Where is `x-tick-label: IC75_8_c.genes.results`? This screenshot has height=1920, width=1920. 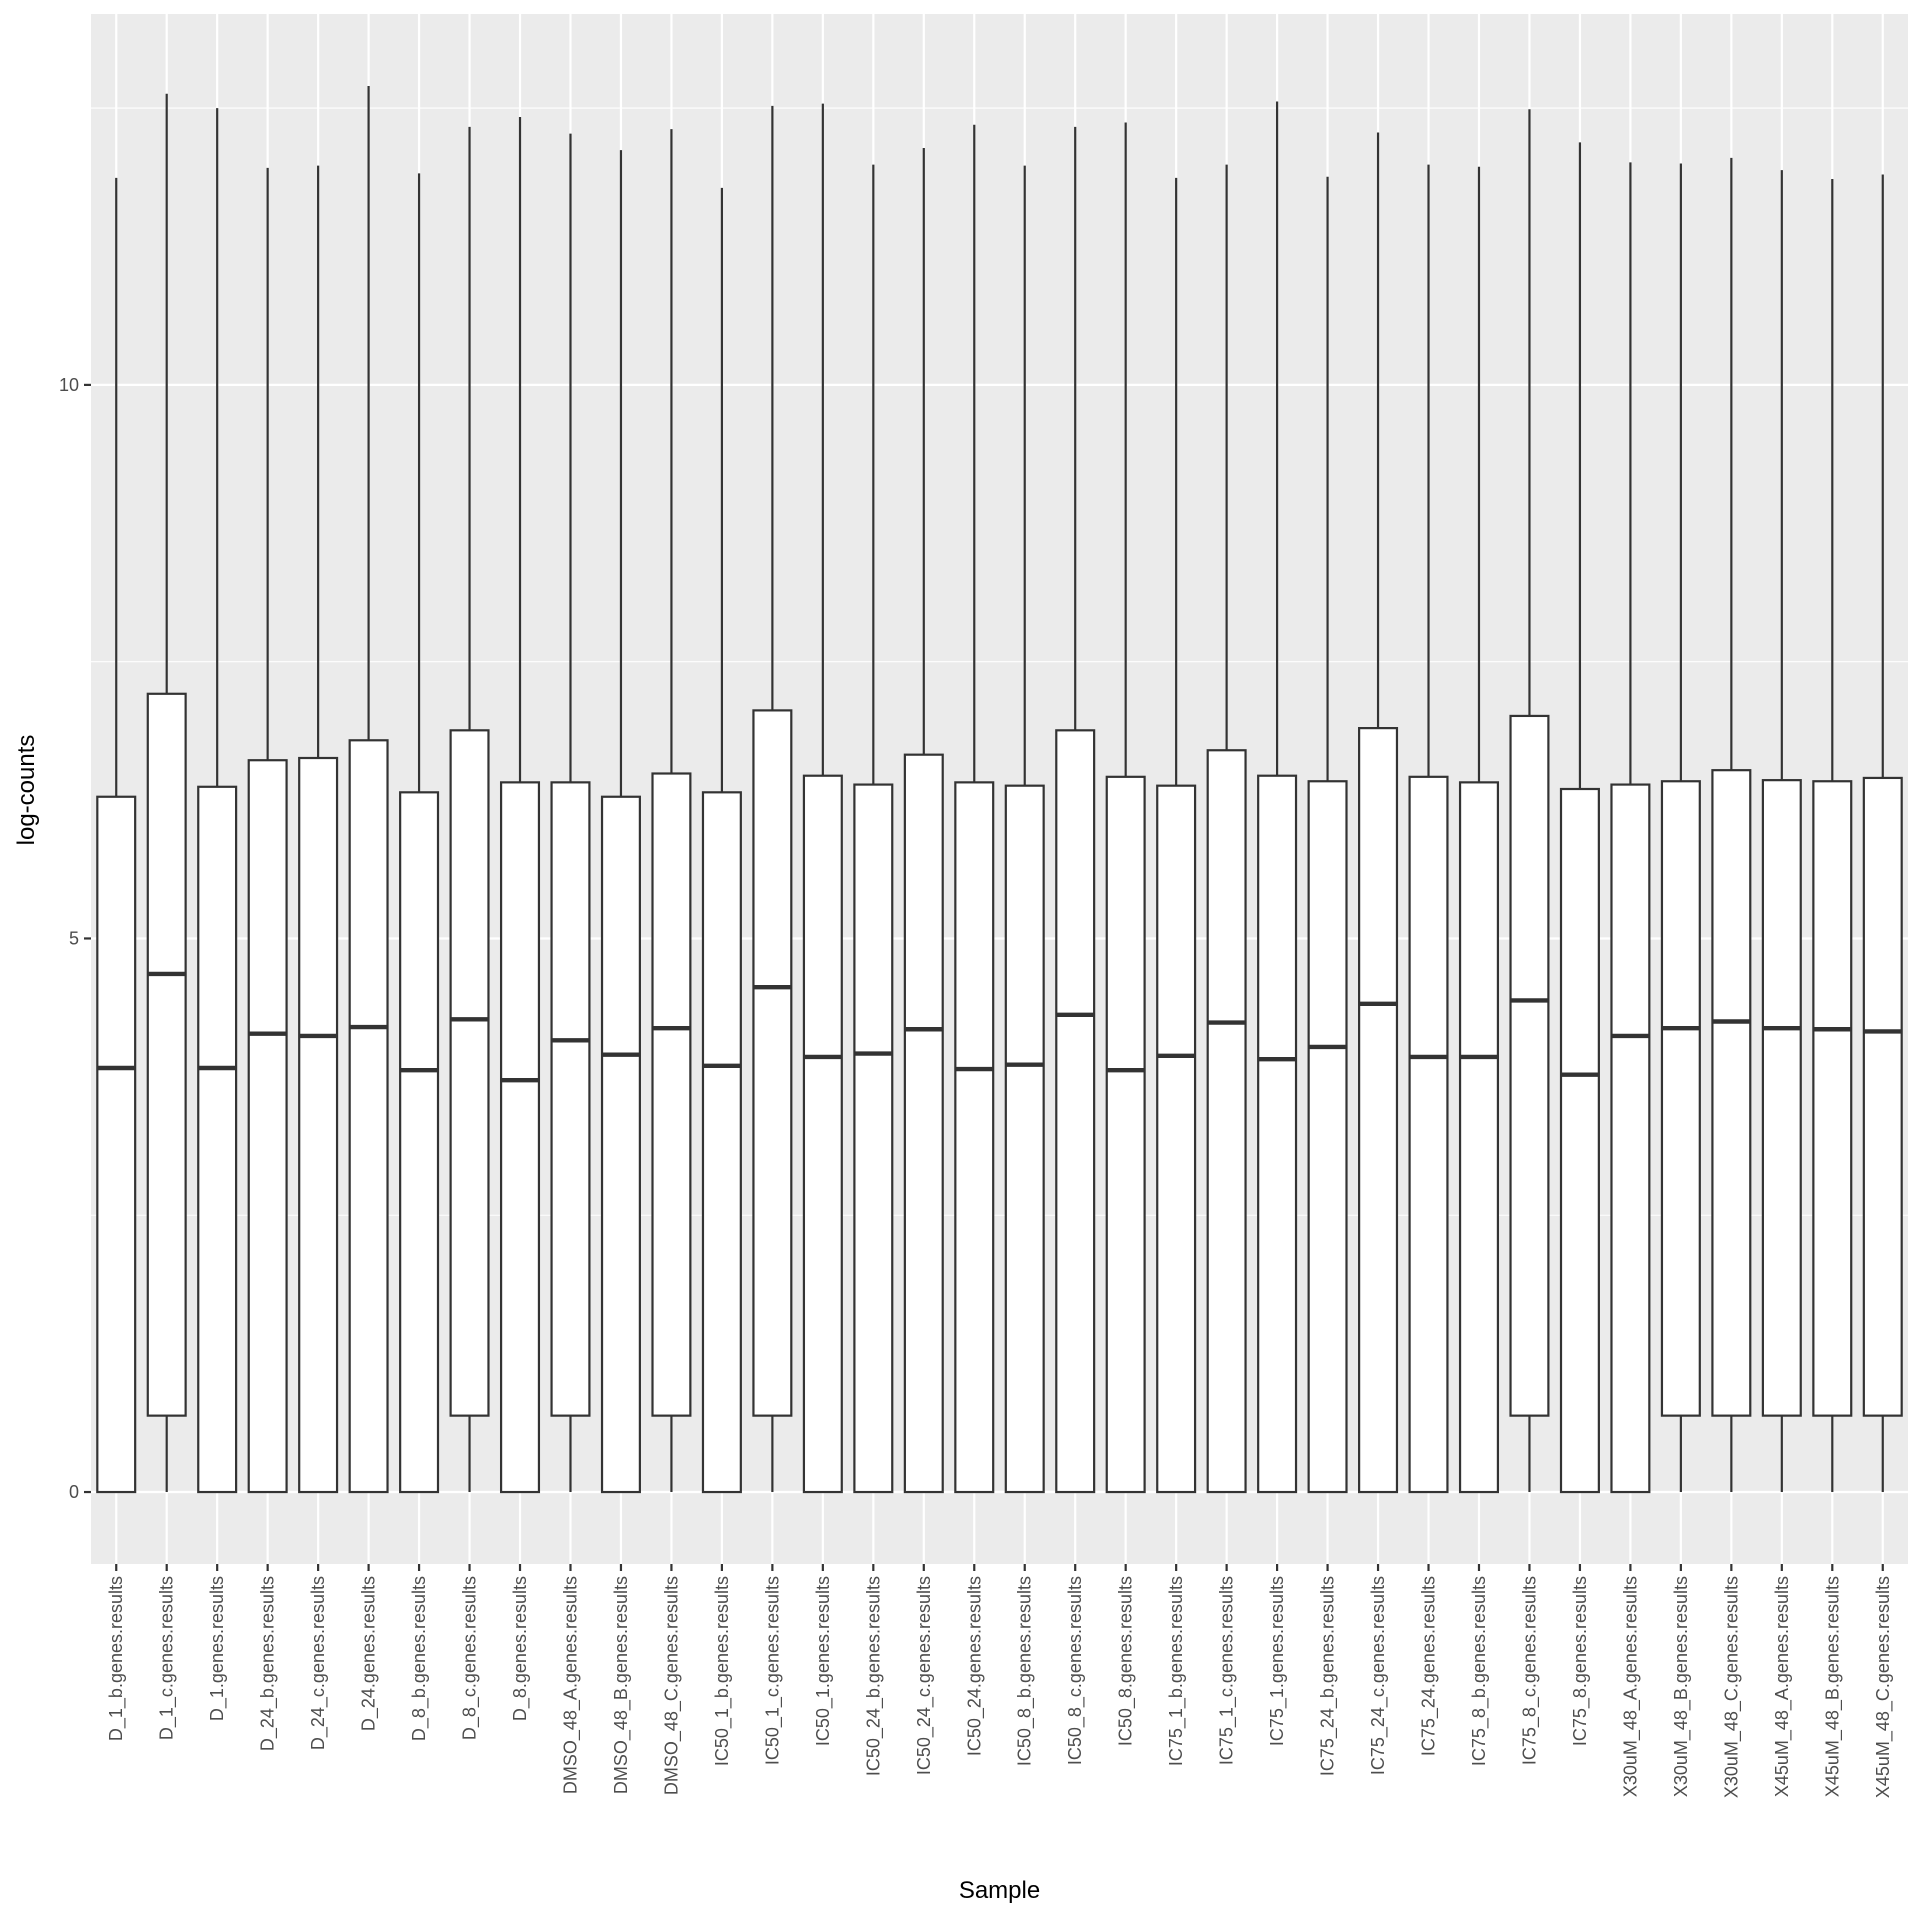
x-tick-label: IC75_8_c.genes.results is located at coordinates (1529, 1670).